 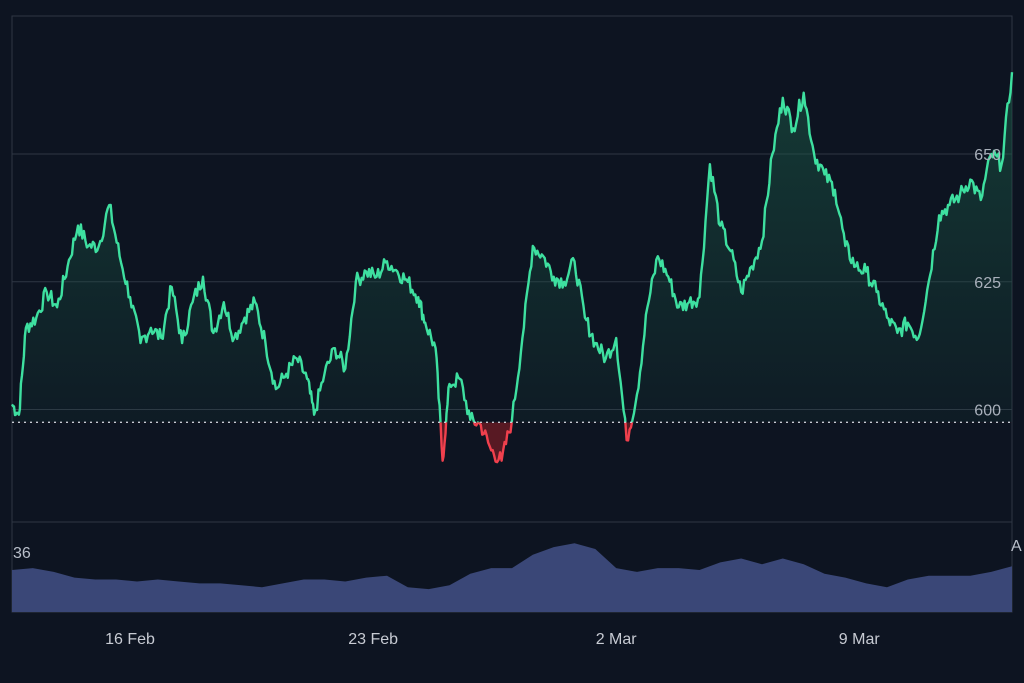 I want to click on y-tick-650: 650, so click(x=987, y=155).